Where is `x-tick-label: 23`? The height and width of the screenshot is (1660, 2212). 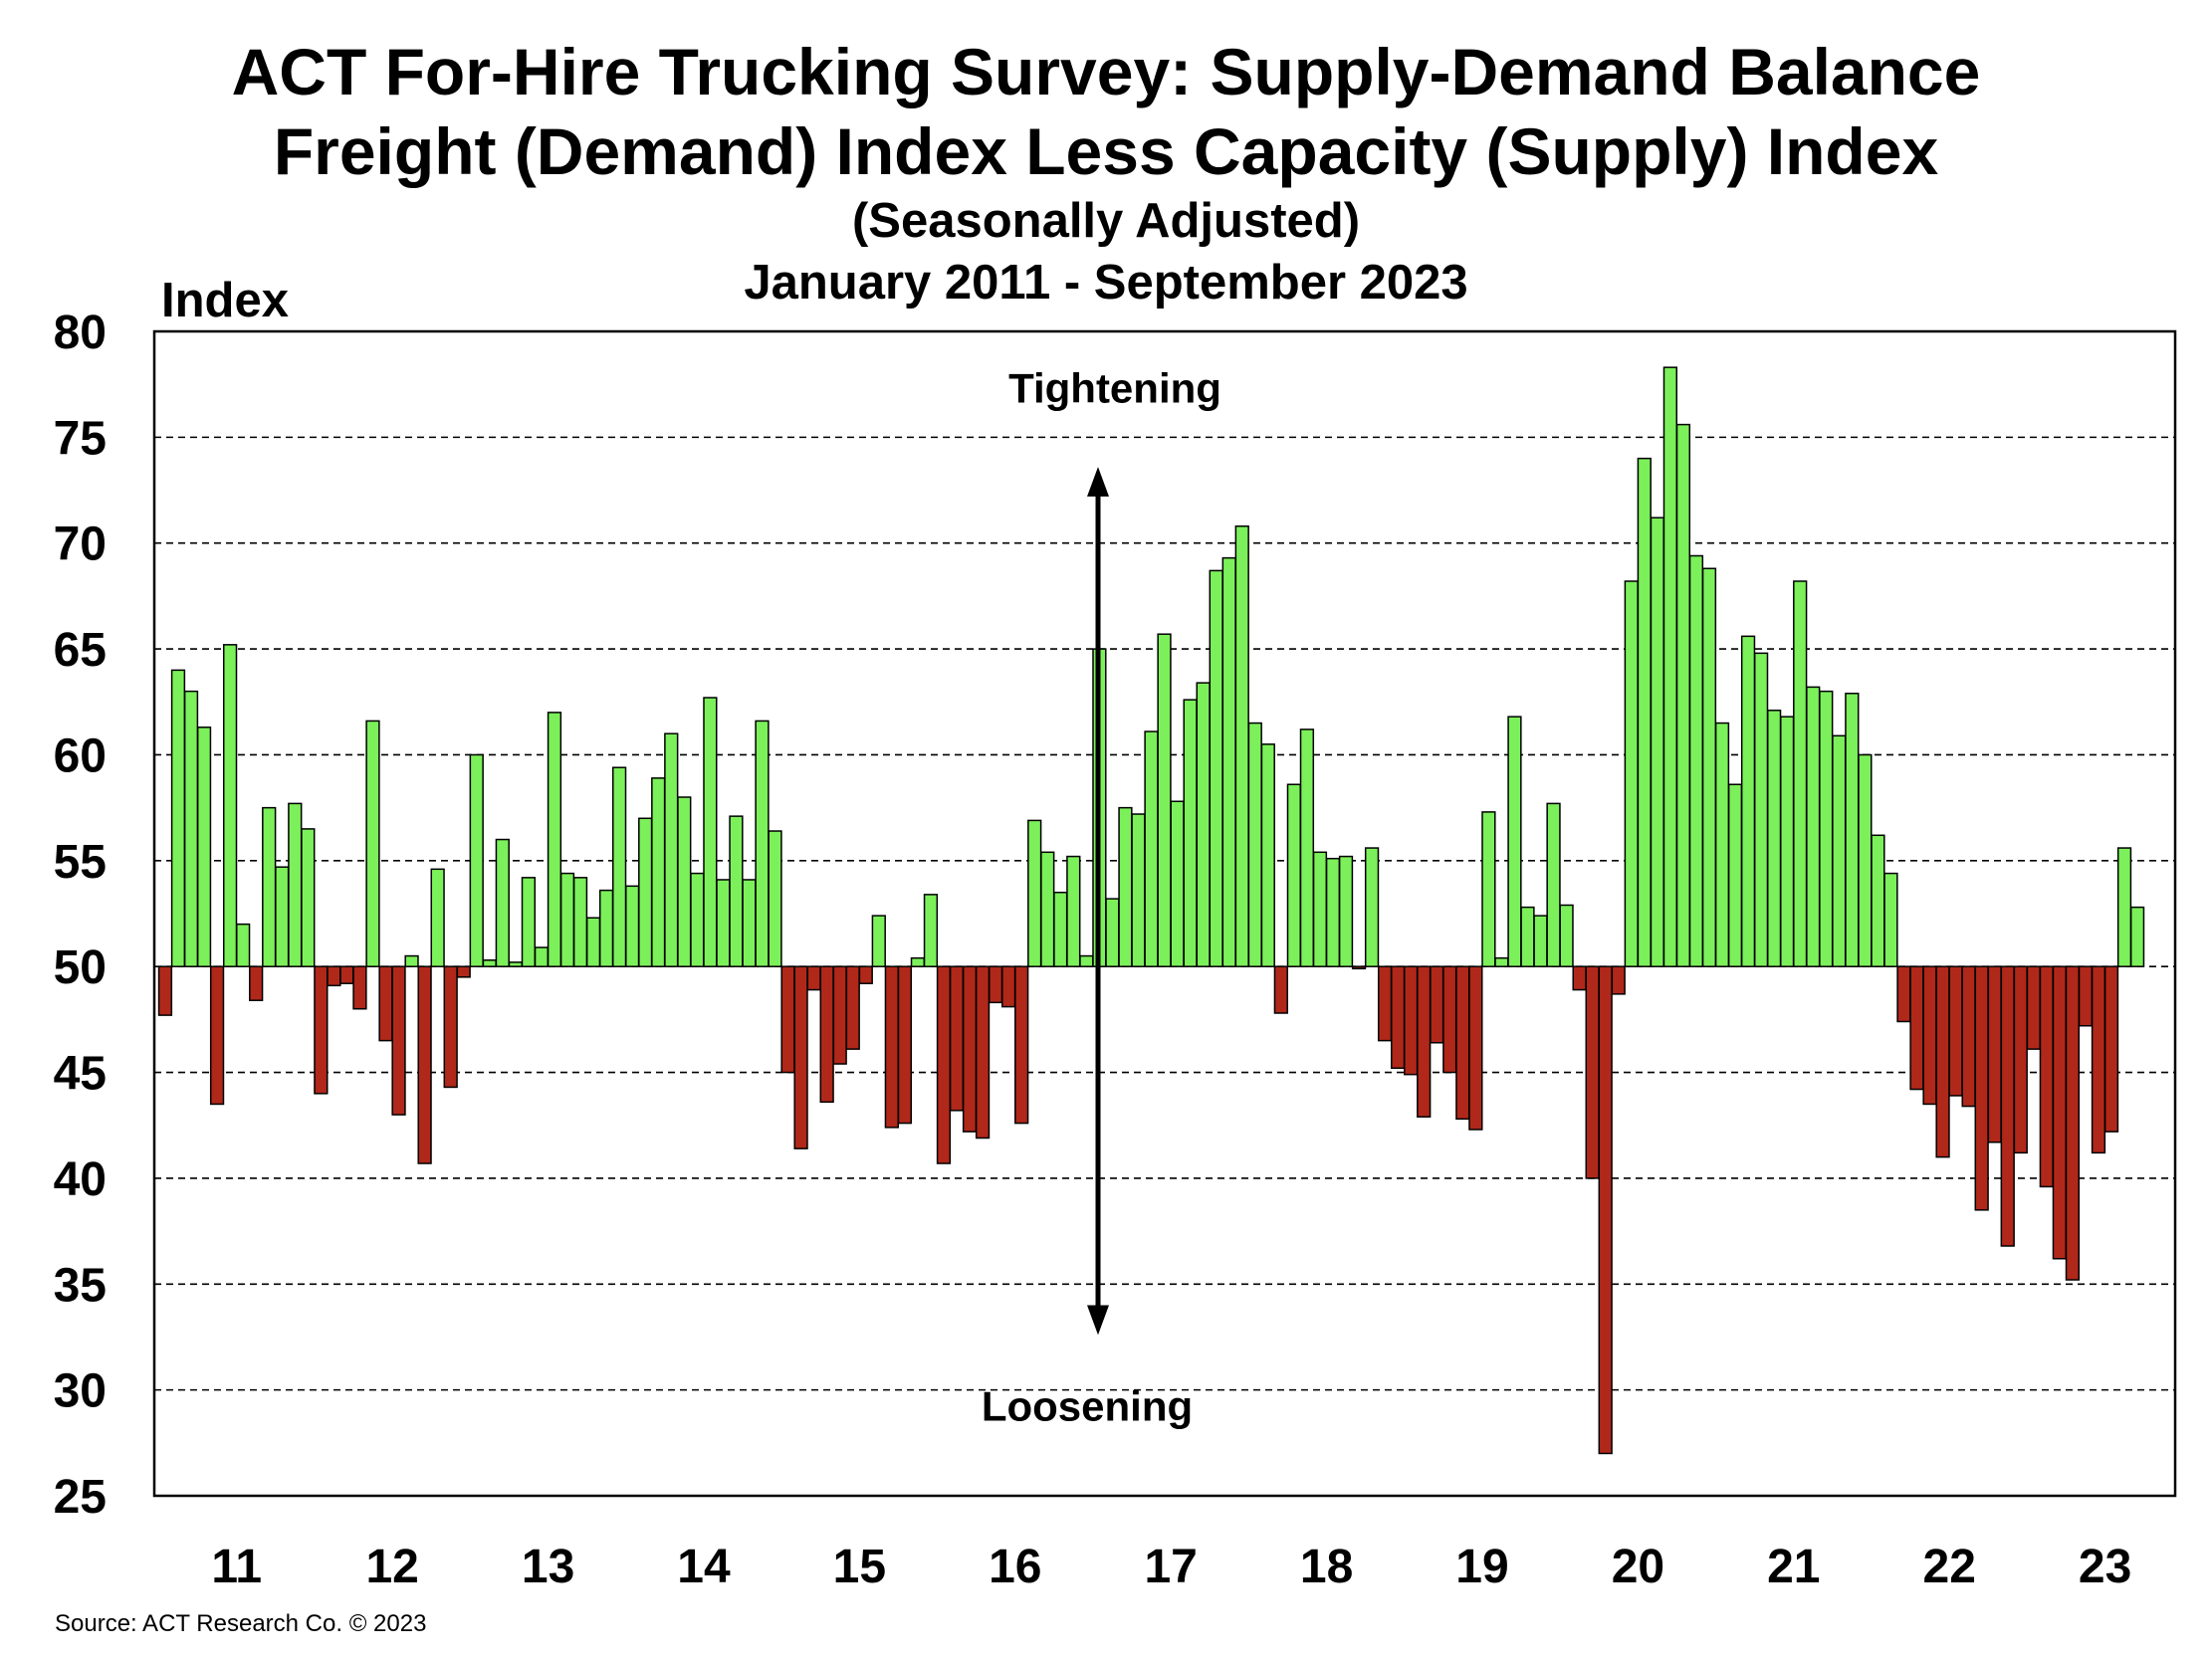
x-tick-label: 23 is located at coordinates (2105, 1567).